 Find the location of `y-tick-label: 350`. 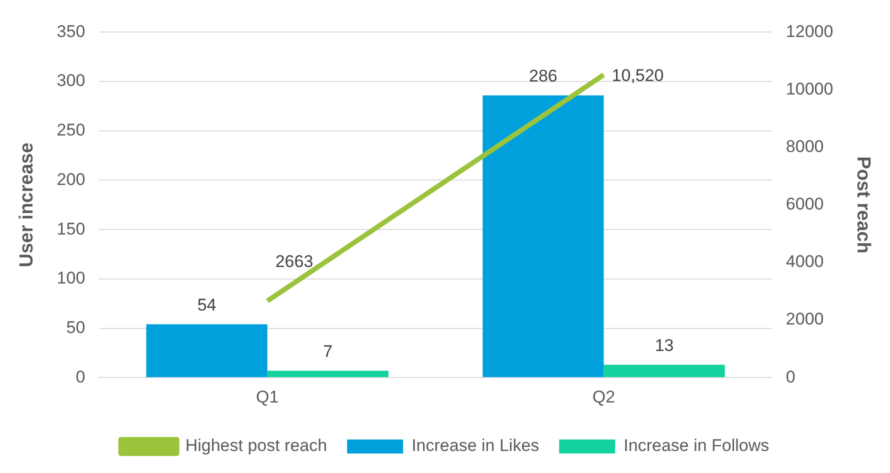

y-tick-label: 350 is located at coordinates (71, 31).